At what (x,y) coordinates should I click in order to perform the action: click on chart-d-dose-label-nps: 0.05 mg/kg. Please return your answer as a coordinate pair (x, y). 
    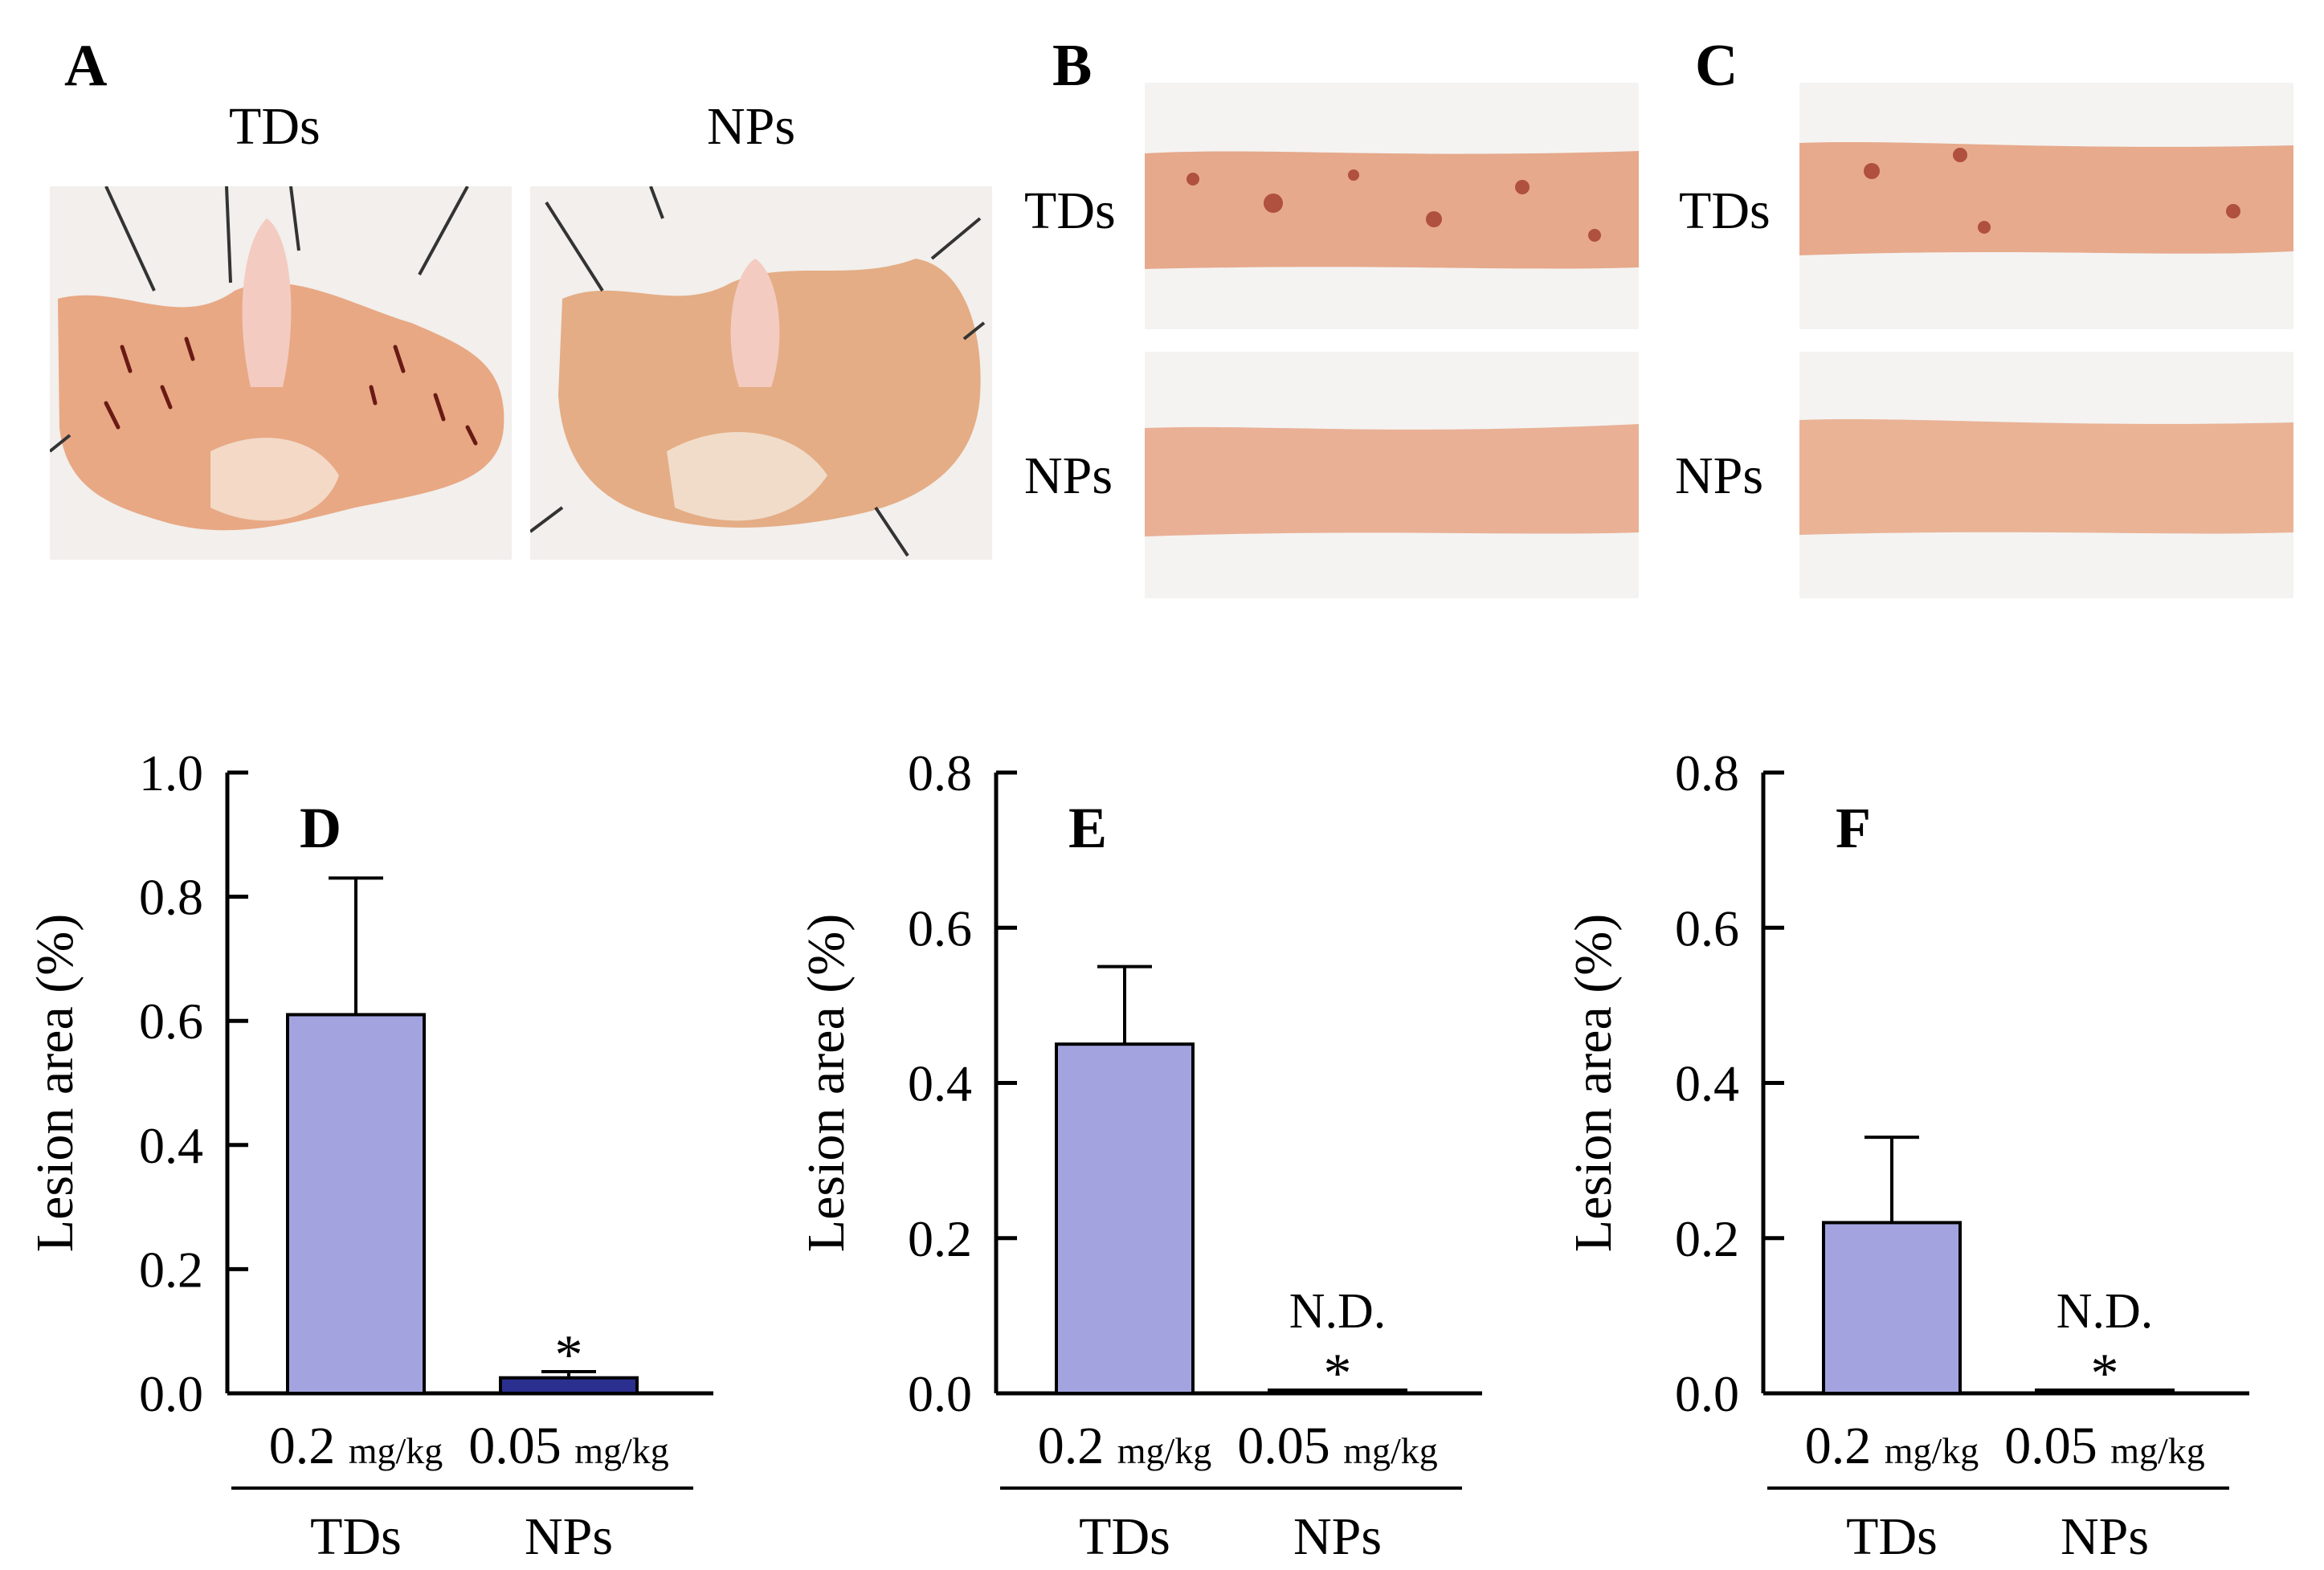
    Looking at the image, I should click on (568, 1446).